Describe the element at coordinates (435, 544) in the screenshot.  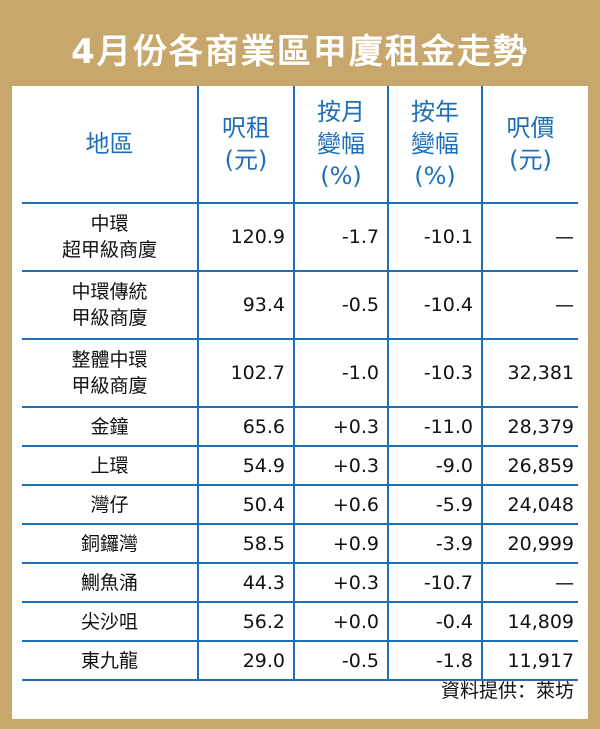
I see `yoy-cell: -3.9` at that location.